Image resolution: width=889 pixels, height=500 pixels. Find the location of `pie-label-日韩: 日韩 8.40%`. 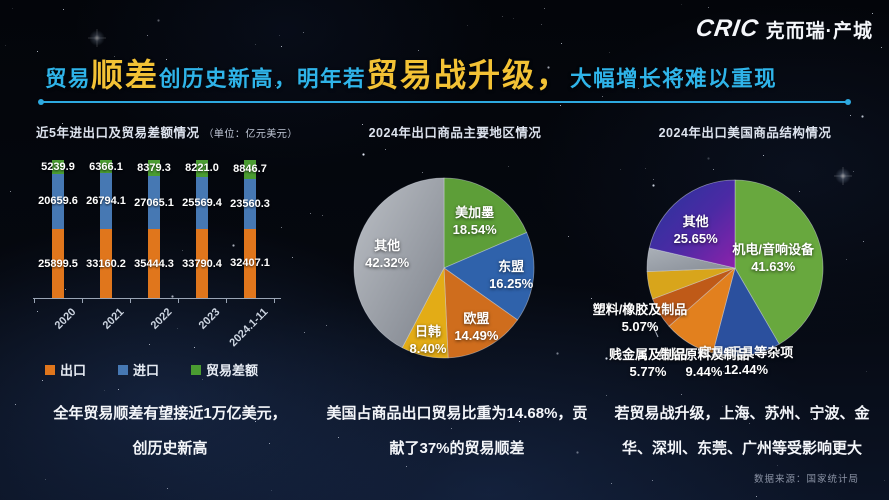

pie-label-日韩: 日韩 8.40% is located at coordinates (428, 340).